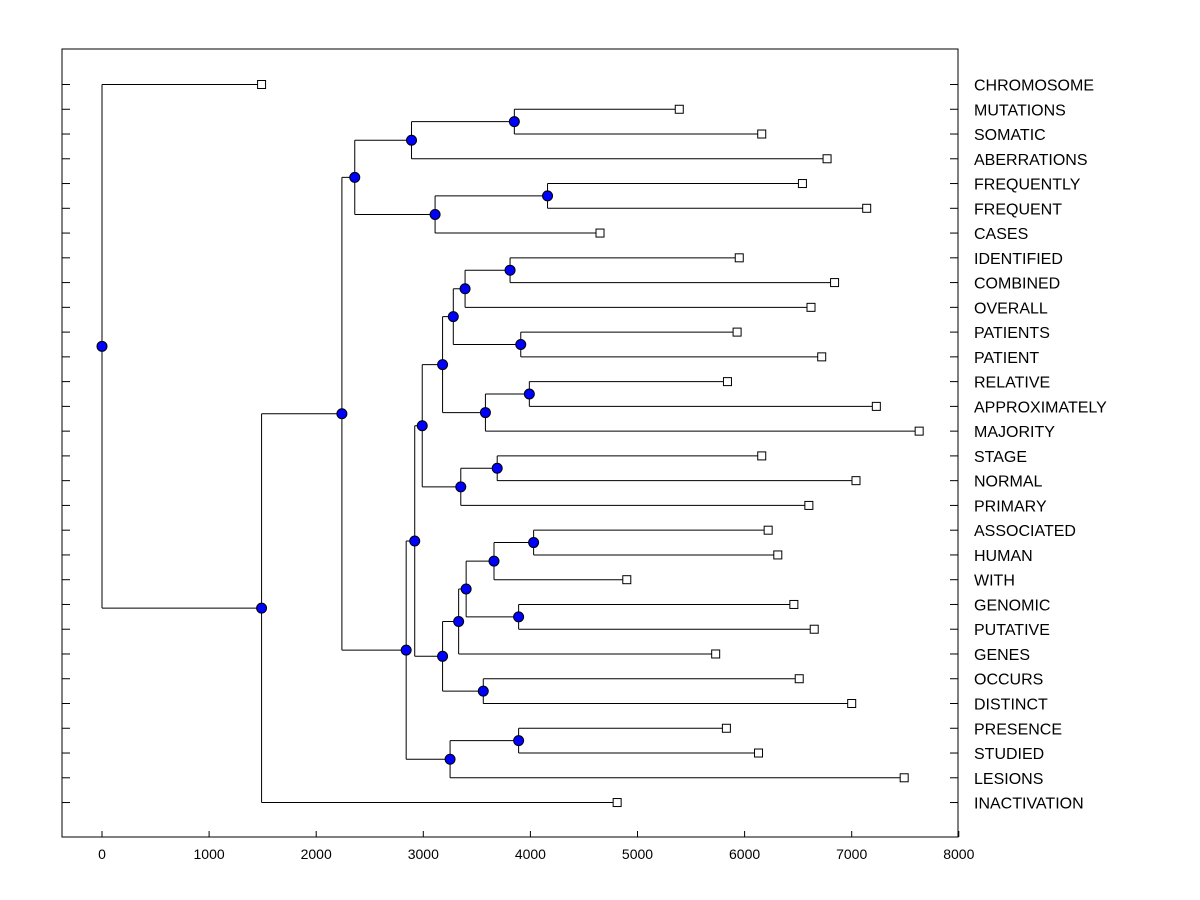 This screenshot has height=900, width=1200. What do you see at coordinates (1010, 506) in the screenshot?
I see `leaf-label: PRIMARY` at bounding box center [1010, 506].